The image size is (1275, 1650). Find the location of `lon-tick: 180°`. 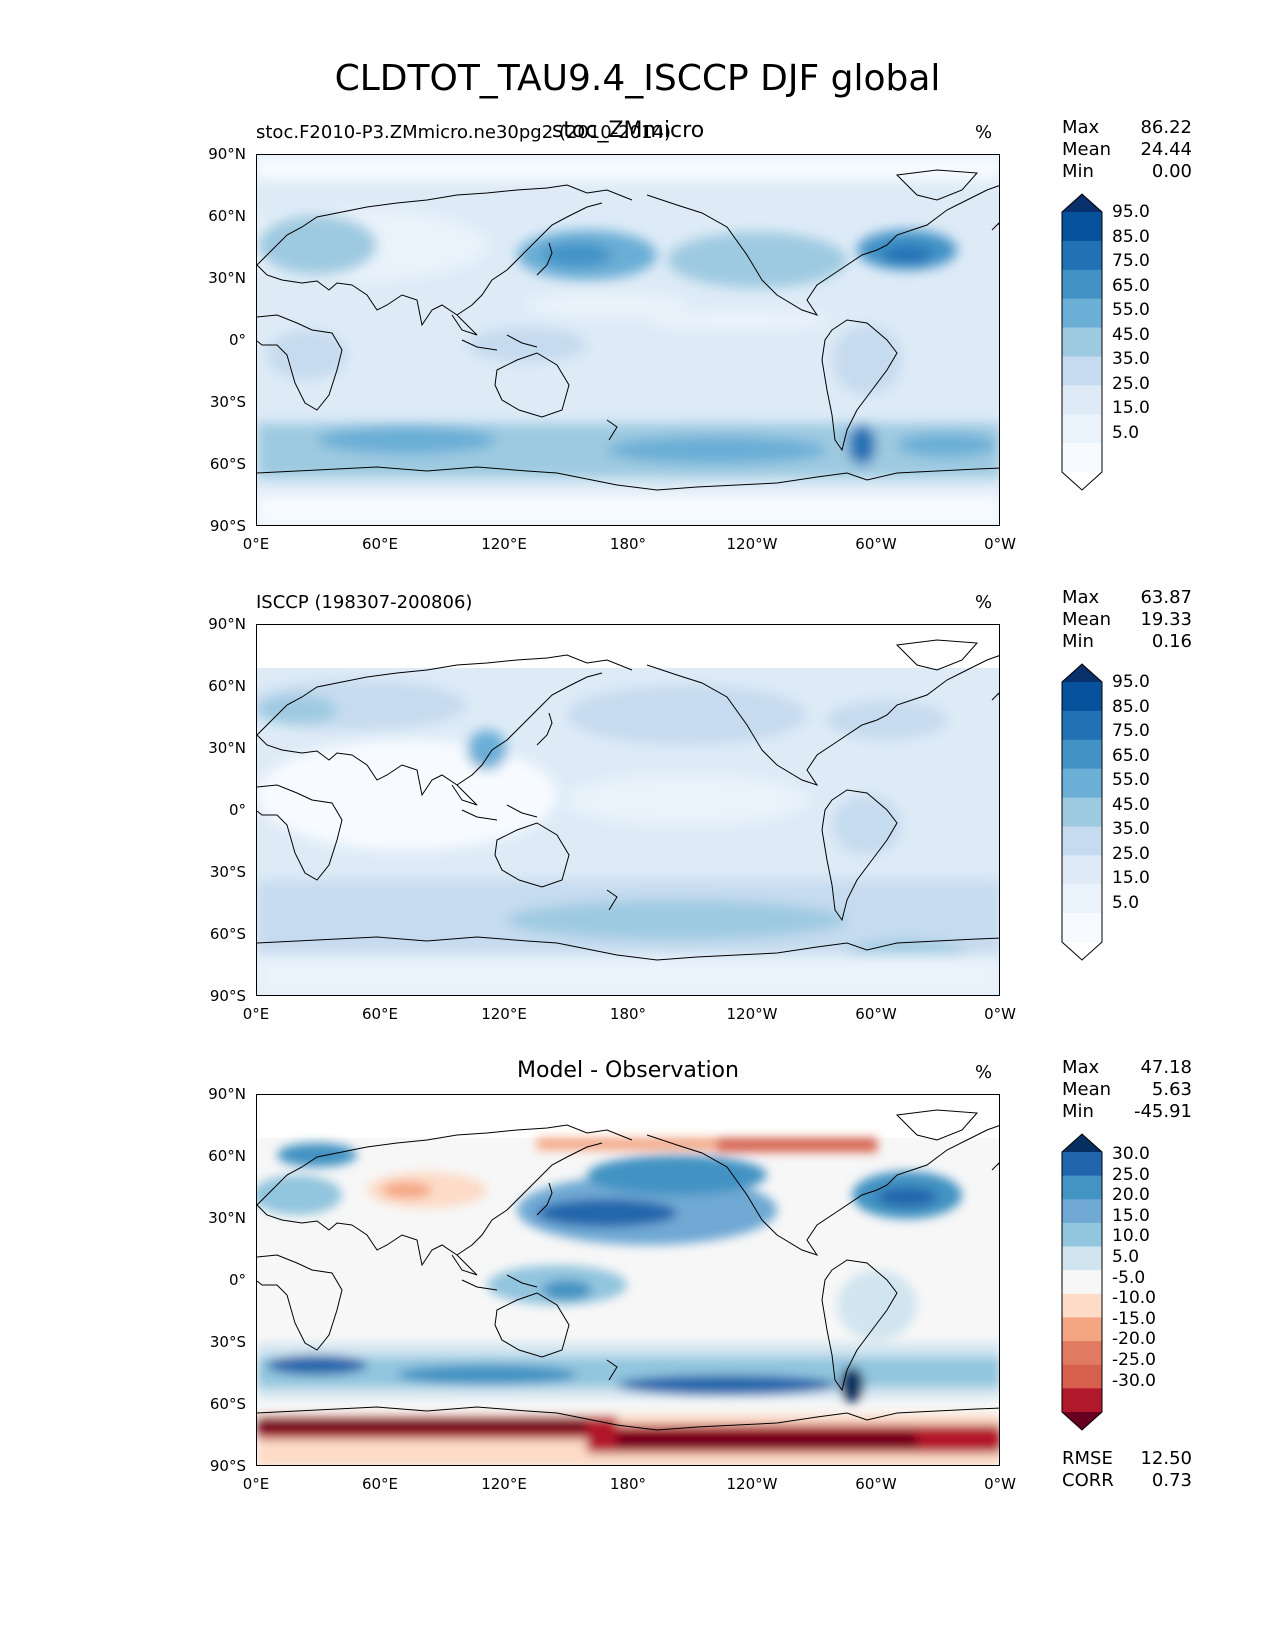

lon-tick: 180° is located at coordinates (628, 1484).